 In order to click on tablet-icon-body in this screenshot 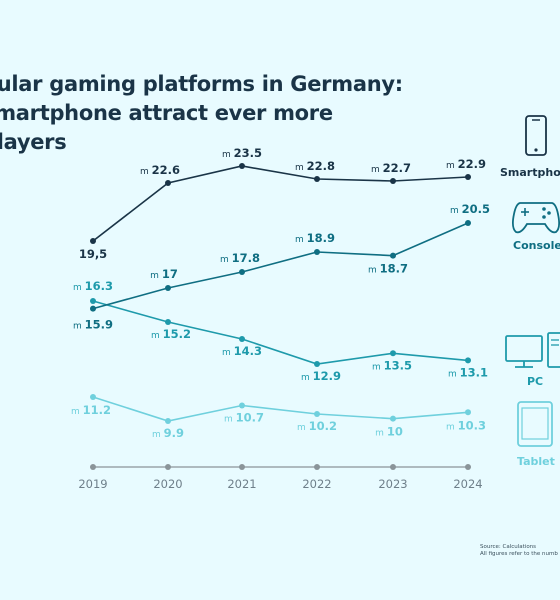, I will do `click(535, 424)`.